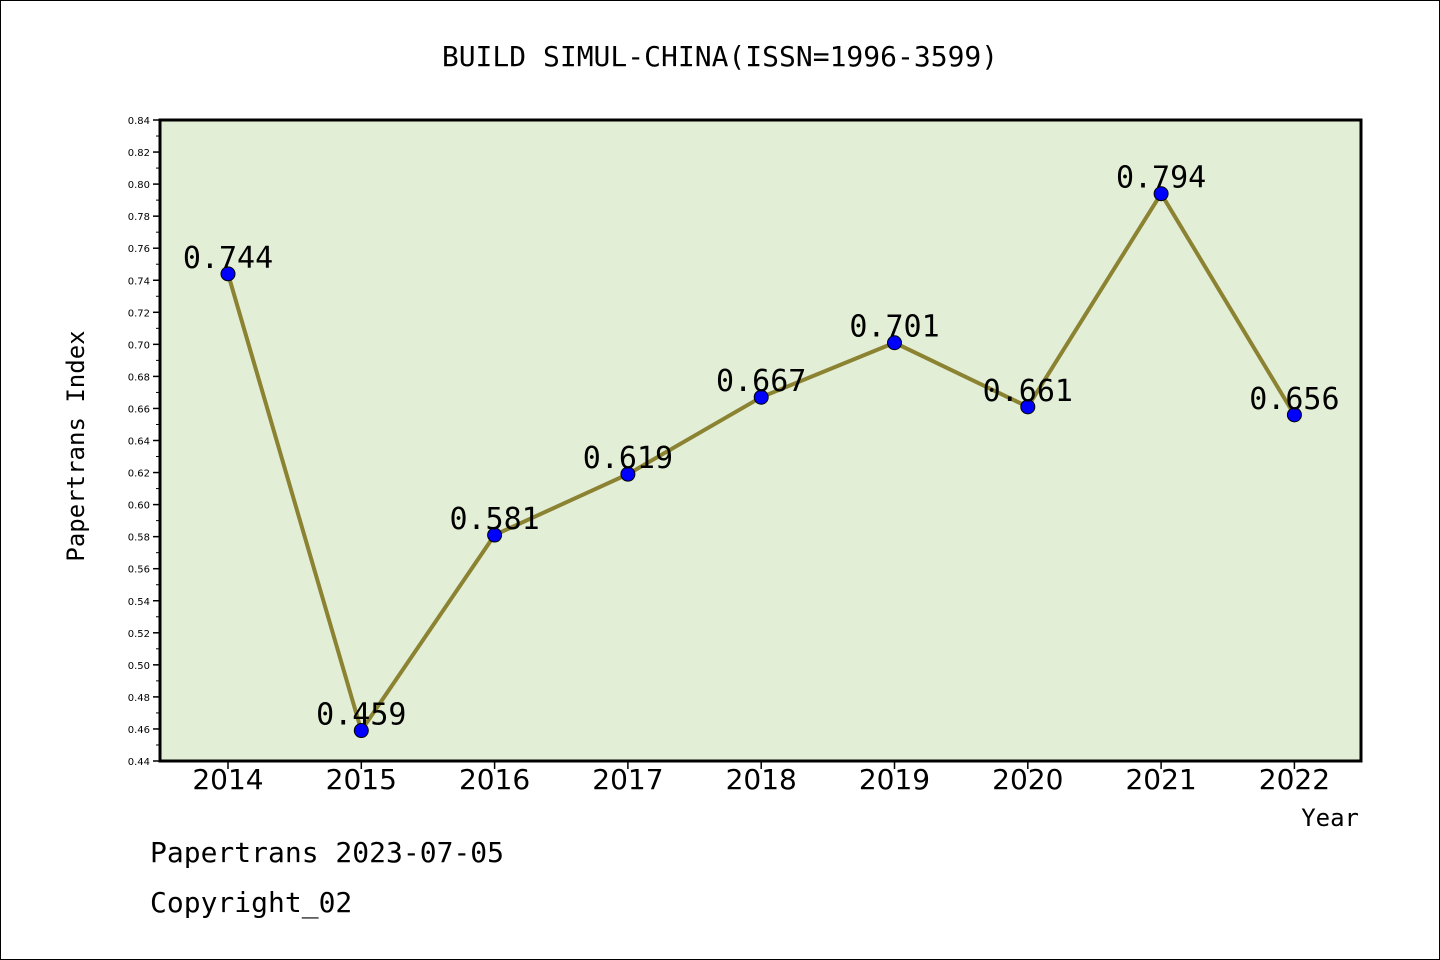  What do you see at coordinates (139, 474) in the screenshot?
I see `y-tick-label: 0.62` at bounding box center [139, 474].